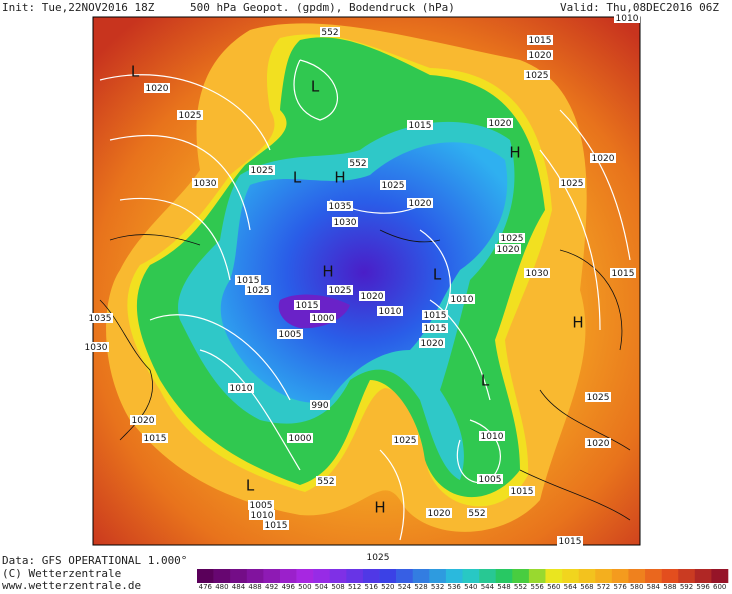  I want to click on colorbar-label: 528, so click(420, 586).